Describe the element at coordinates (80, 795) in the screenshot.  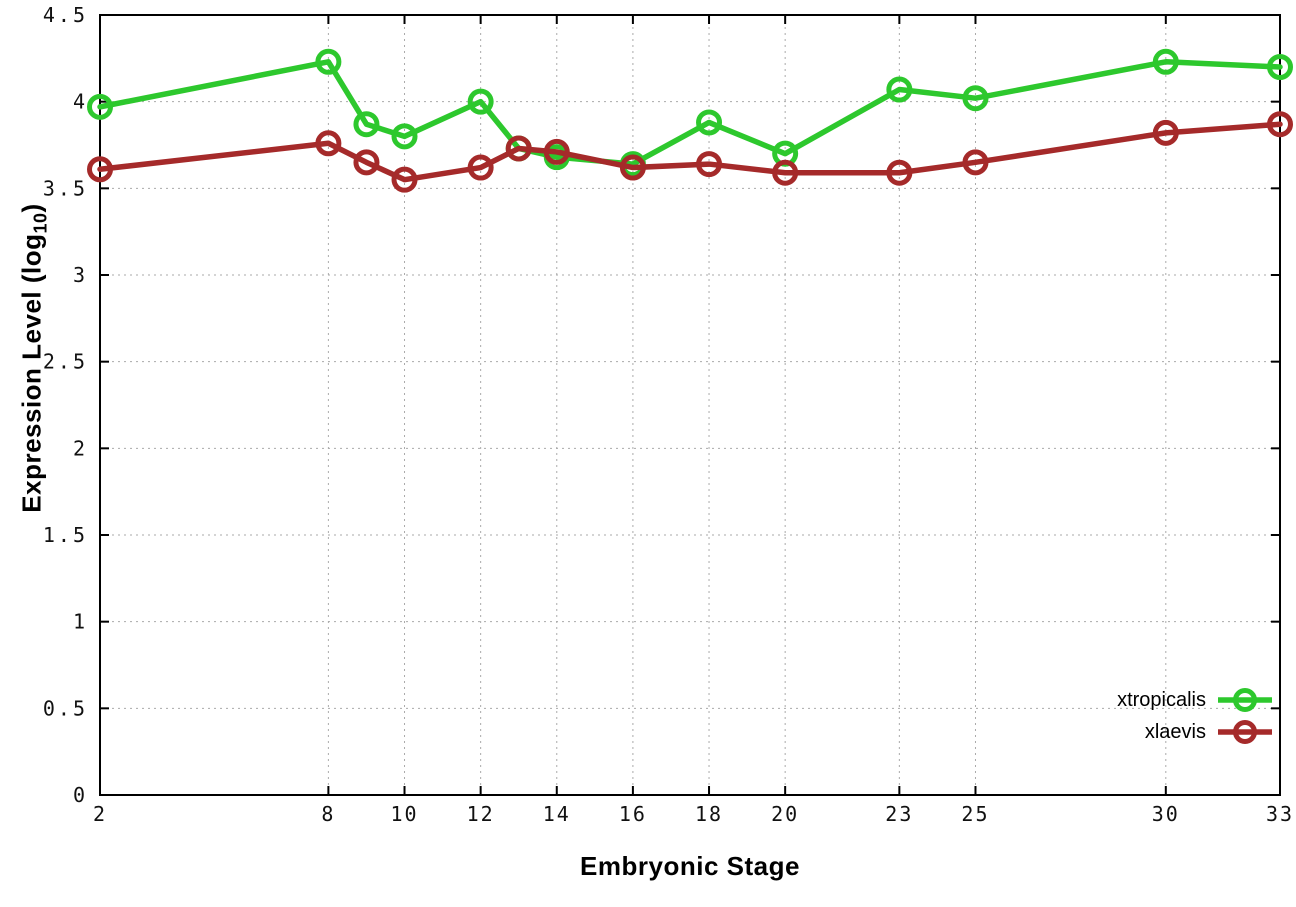
I see `y-tick-label: 0` at that location.